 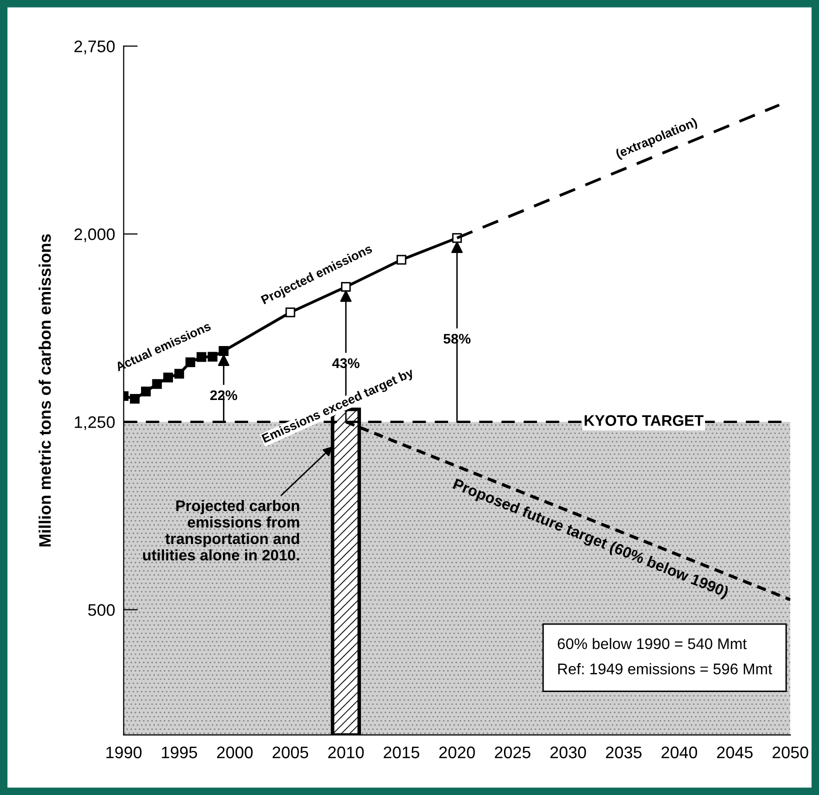 I want to click on x-tick-label: 1990, so click(x=124, y=752).